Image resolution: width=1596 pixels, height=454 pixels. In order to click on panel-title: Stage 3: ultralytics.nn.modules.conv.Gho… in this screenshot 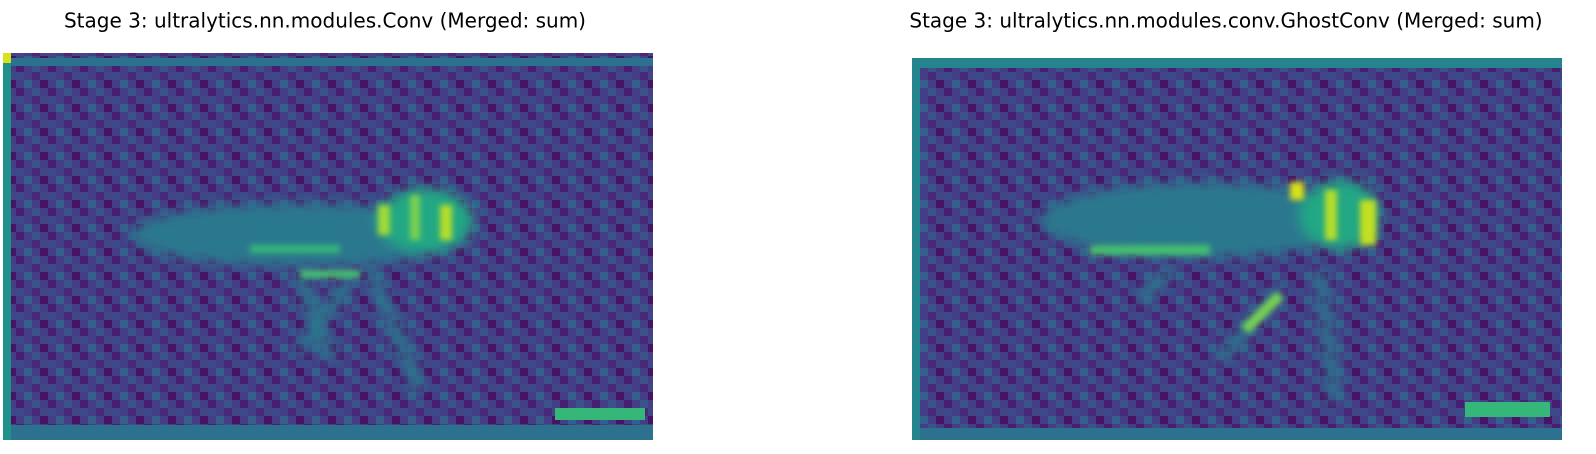, I will do `click(1225, 21)`.